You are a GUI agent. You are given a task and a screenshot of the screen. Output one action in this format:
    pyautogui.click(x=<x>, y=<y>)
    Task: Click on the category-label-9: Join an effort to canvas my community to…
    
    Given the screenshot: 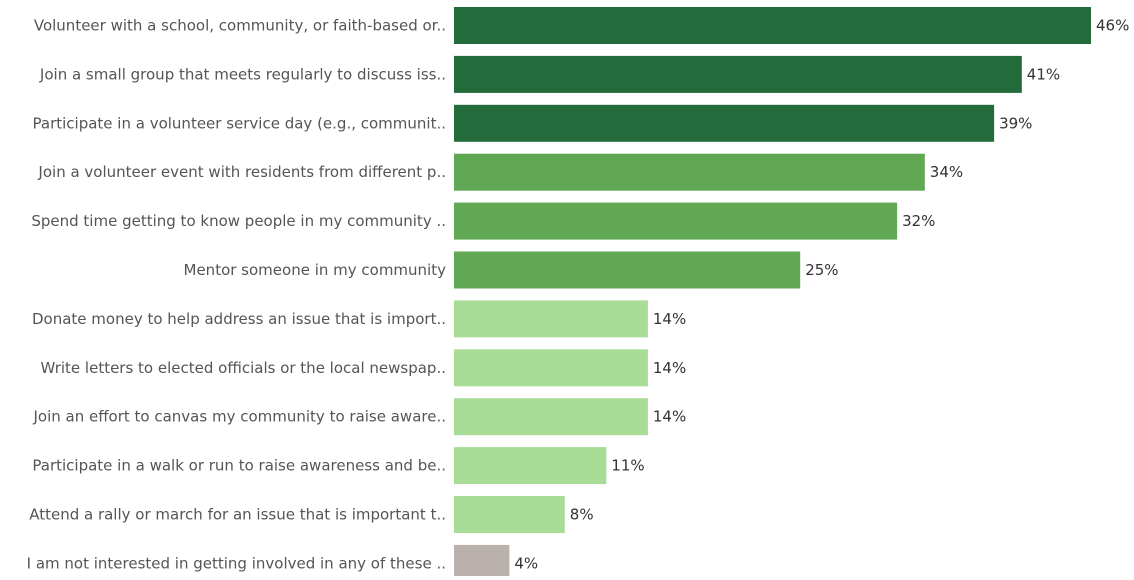 What is the action you would take?
    pyautogui.click(x=239, y=417)
    